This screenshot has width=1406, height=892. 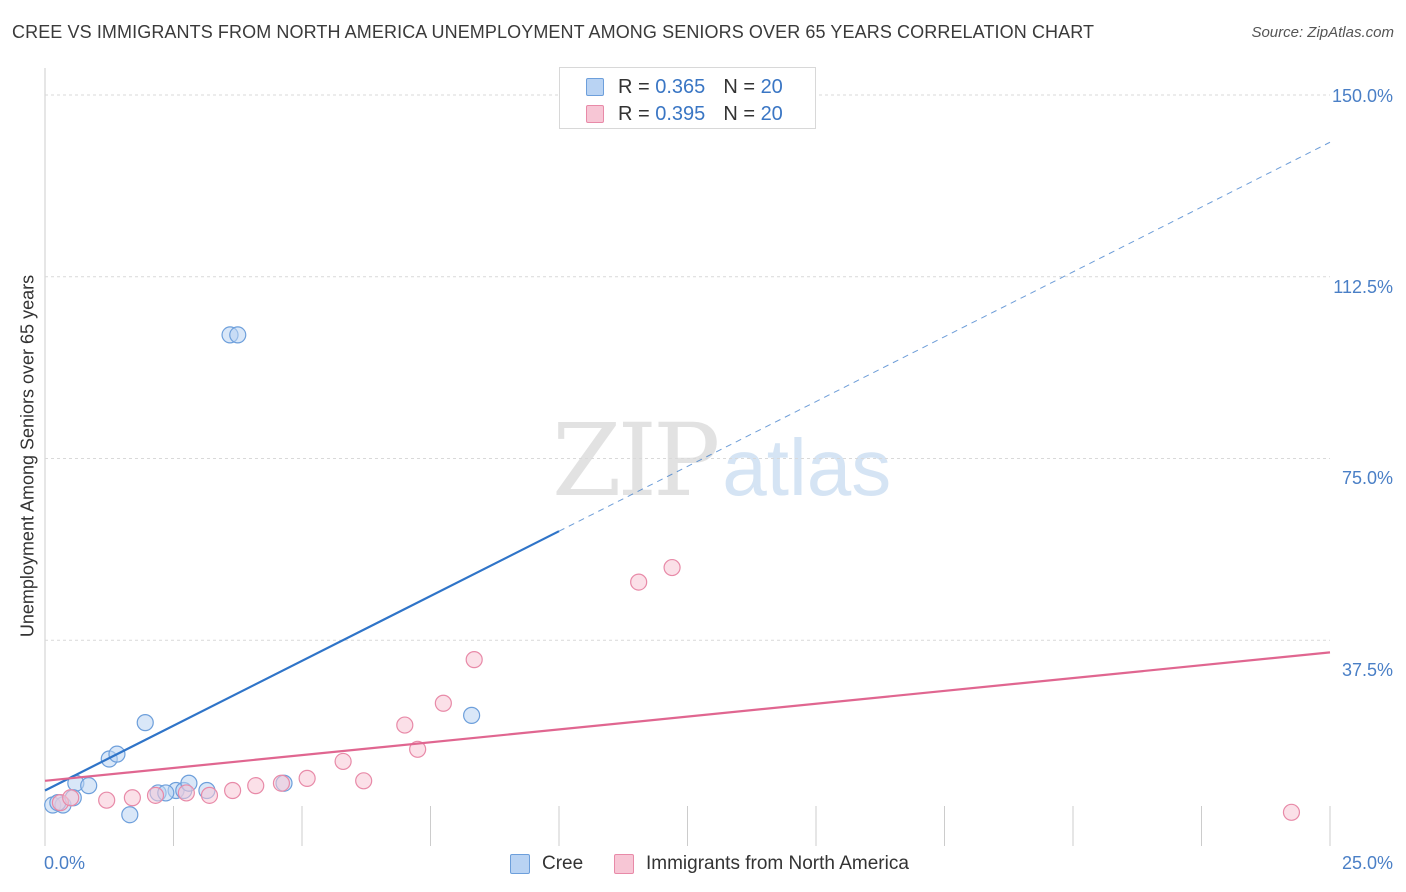 What do you see at coordinates (27, 456) in the screenshot?
I see `y-axis-label: Unemployment Among Seniors over 65 years` at bounding box center [27, 456].